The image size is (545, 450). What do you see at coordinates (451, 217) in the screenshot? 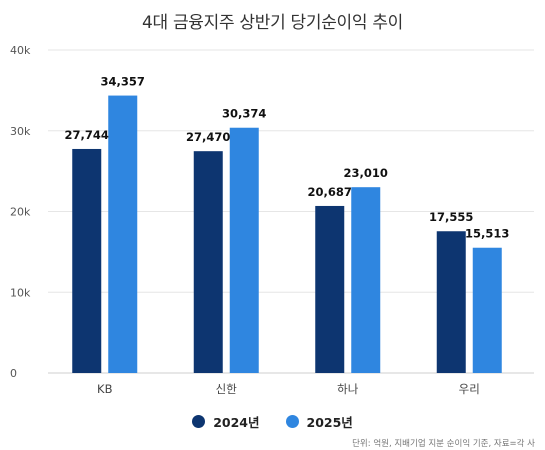
I see `bar-value-label: 17,555` at bounding box center [451, 217].